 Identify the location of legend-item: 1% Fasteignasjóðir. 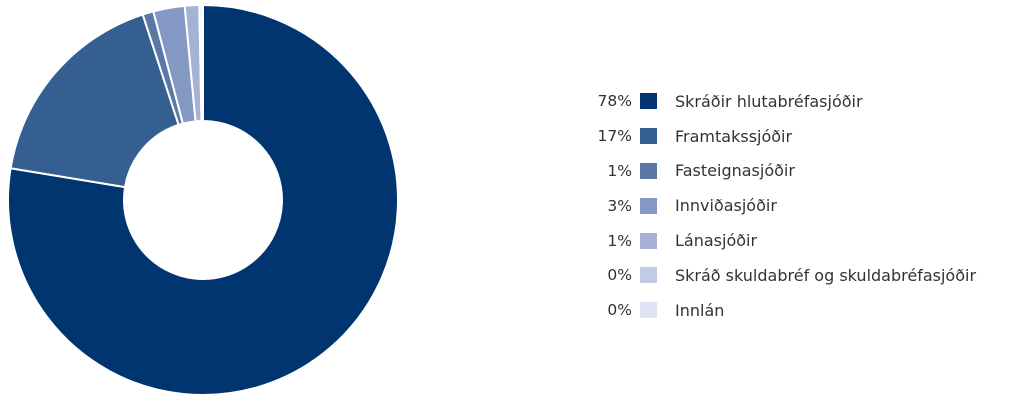
(790, 171).